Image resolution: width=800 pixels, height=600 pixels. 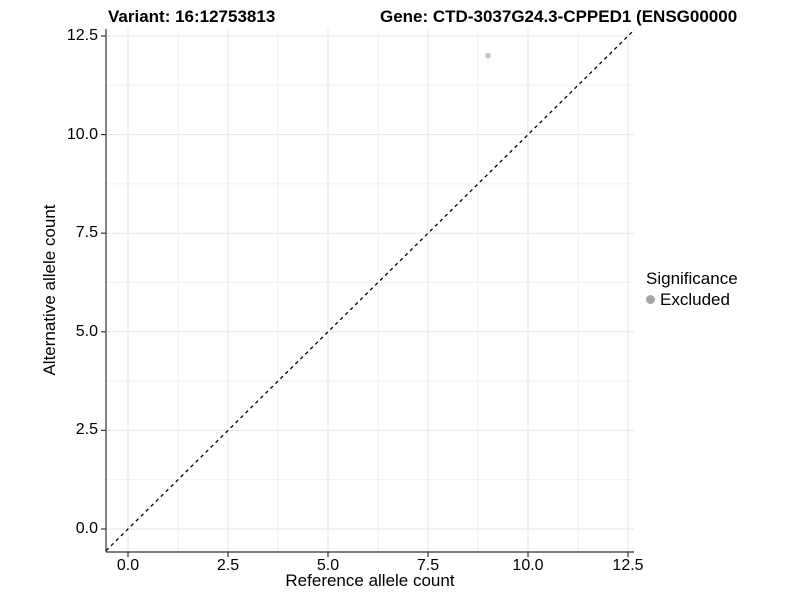 I want to click on y-tick-label: 2.5, so click(x=86, y=430).